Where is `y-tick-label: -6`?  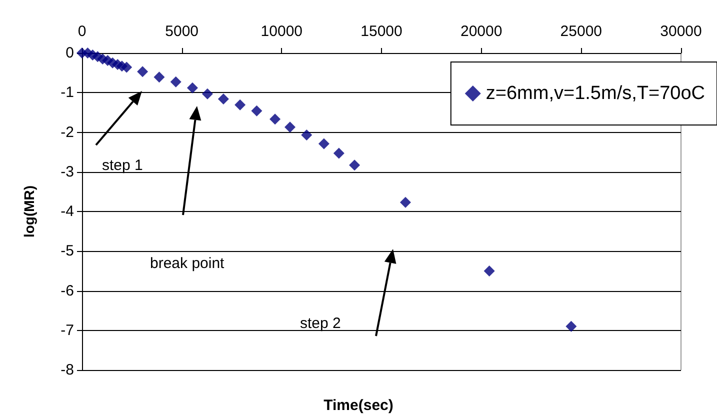 y-tick-label: -6 is located at coordinates (67, 291).